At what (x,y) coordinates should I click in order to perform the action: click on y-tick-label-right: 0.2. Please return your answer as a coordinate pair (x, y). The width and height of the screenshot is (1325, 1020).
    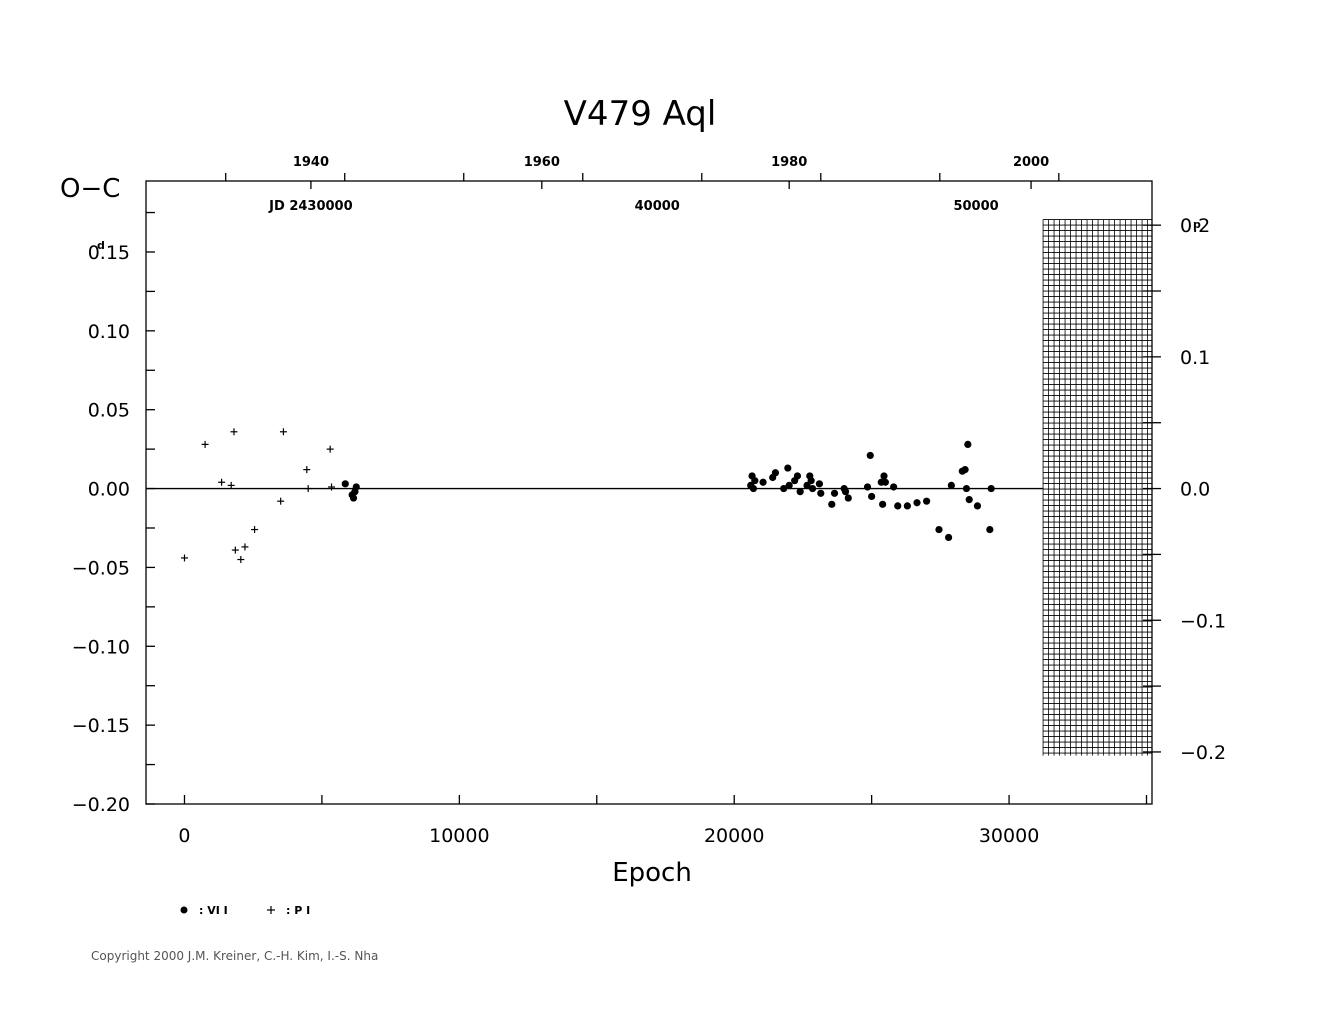
    Looking at the image, I should click on (1195, 226).